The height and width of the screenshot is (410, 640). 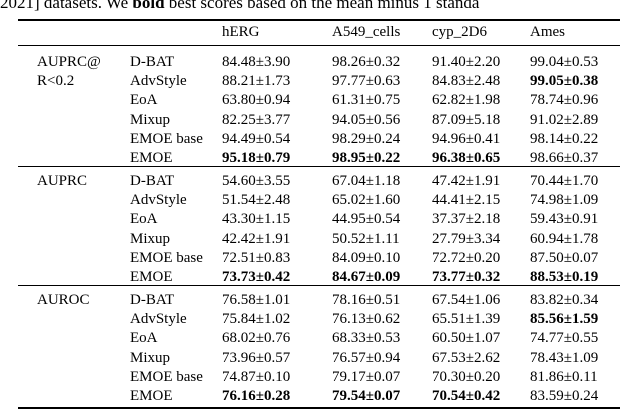 I want to click on table-cell: 50.52±1.11, so click(x=366, y=238).